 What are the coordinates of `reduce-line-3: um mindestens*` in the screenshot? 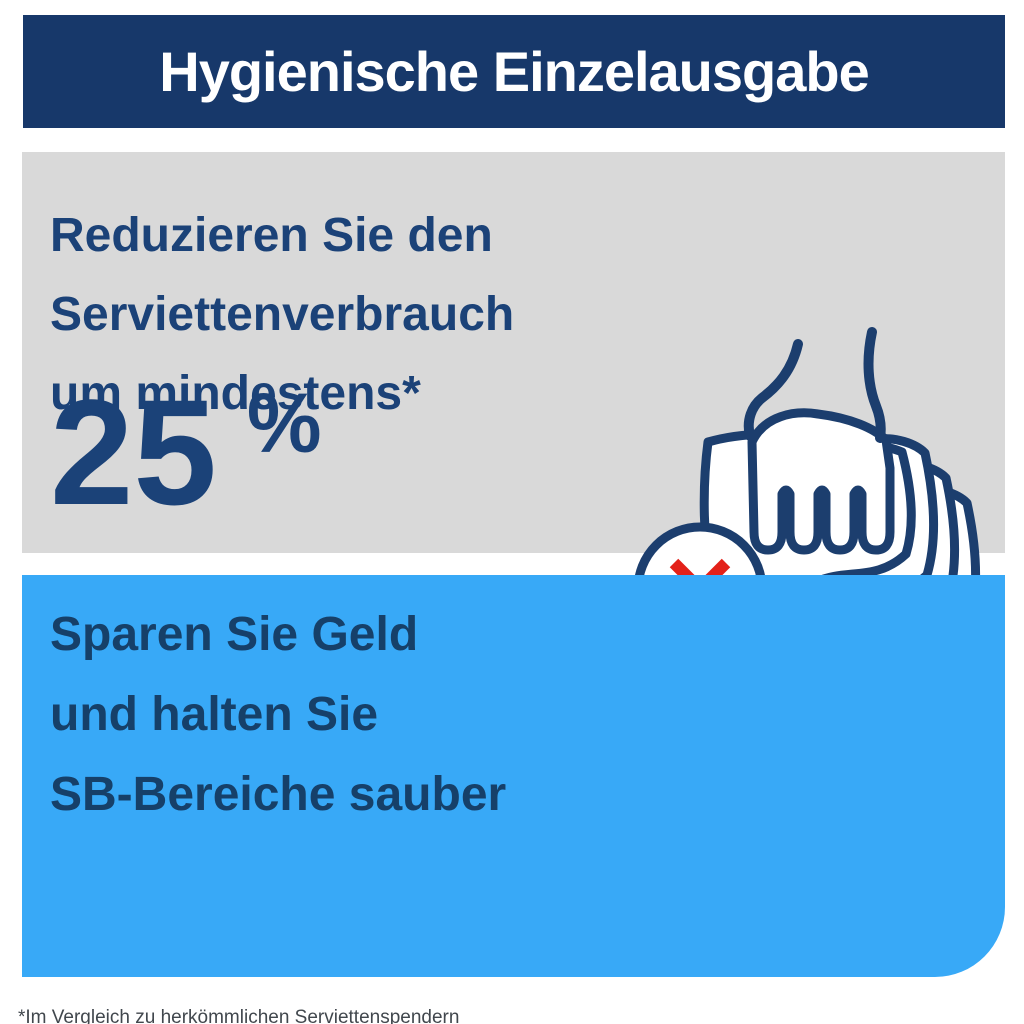 It's located at (235, 393).